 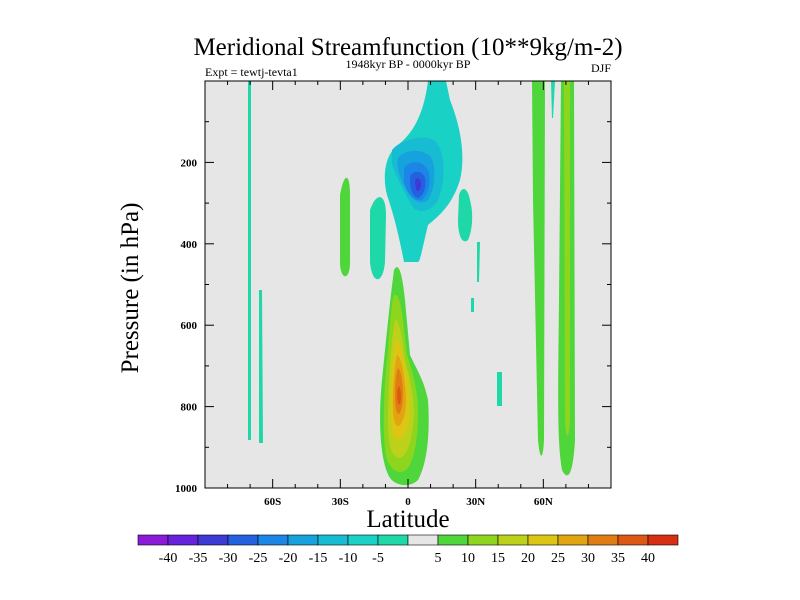 What do you see at coordinates (130, 288) in the screenshot?
I see `y-axis-label: Pressure (in hPa)` at bounding box center [130, 288].